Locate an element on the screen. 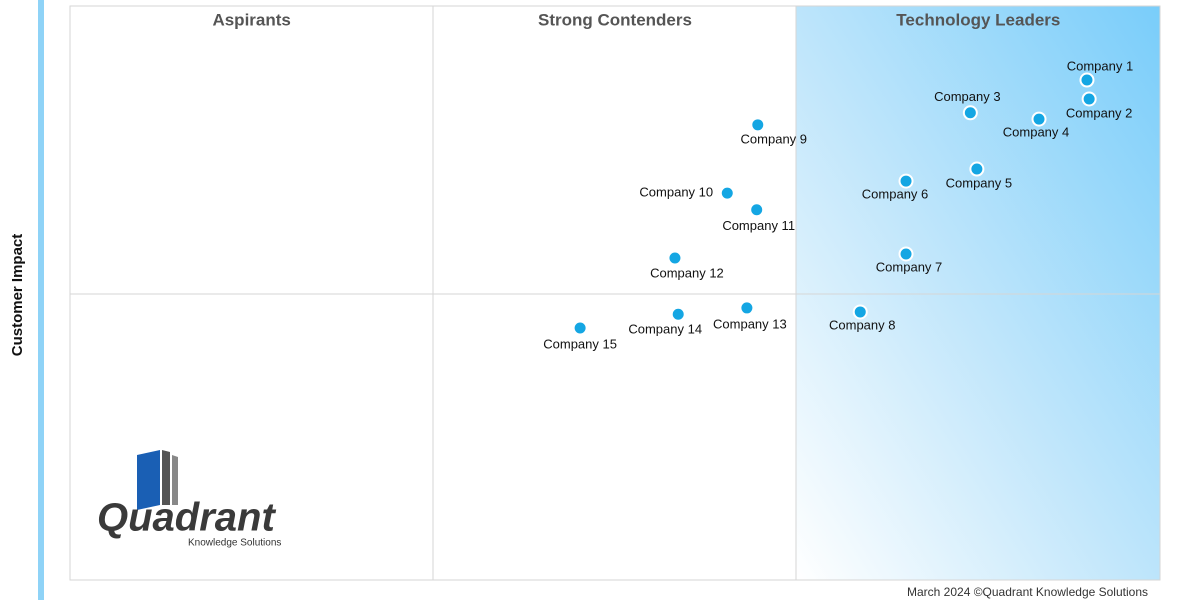 The image size is (1200, 600). footer: March 2024 ©Quadrant Knowledge Solutions is located at coordinates (1027, 592).